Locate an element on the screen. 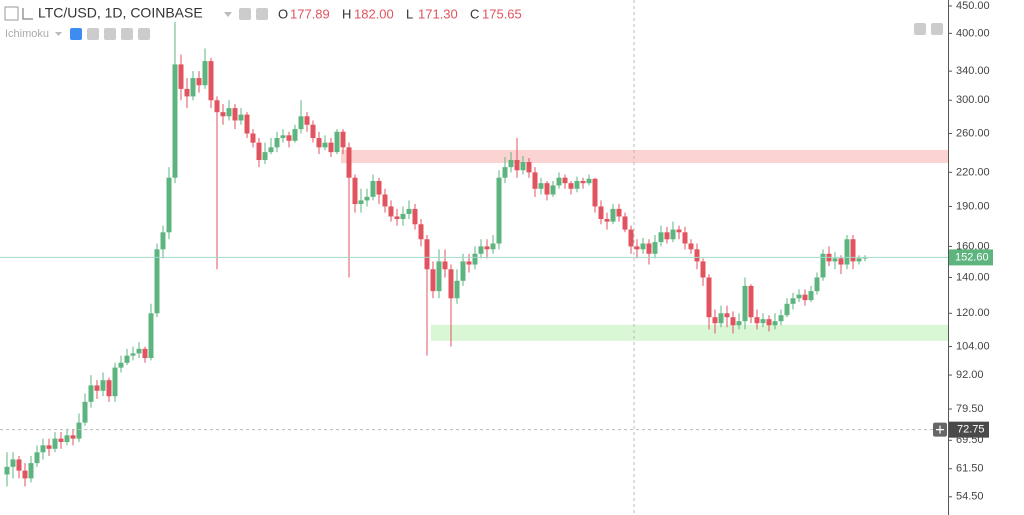 This screenshot has width=1024, height=515. zone is located at coordinates (644, 156).